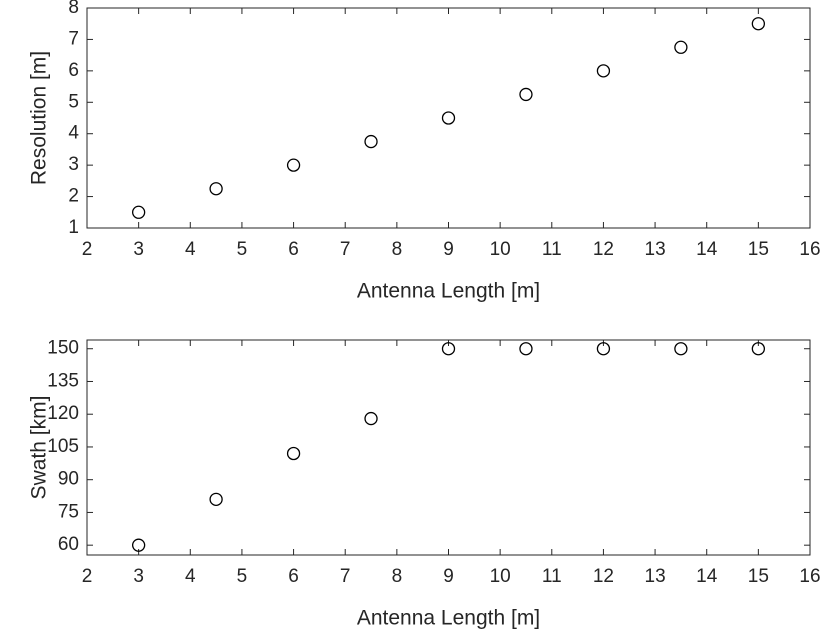  I want to click on y-tick-label: 60, so click(68, 544).